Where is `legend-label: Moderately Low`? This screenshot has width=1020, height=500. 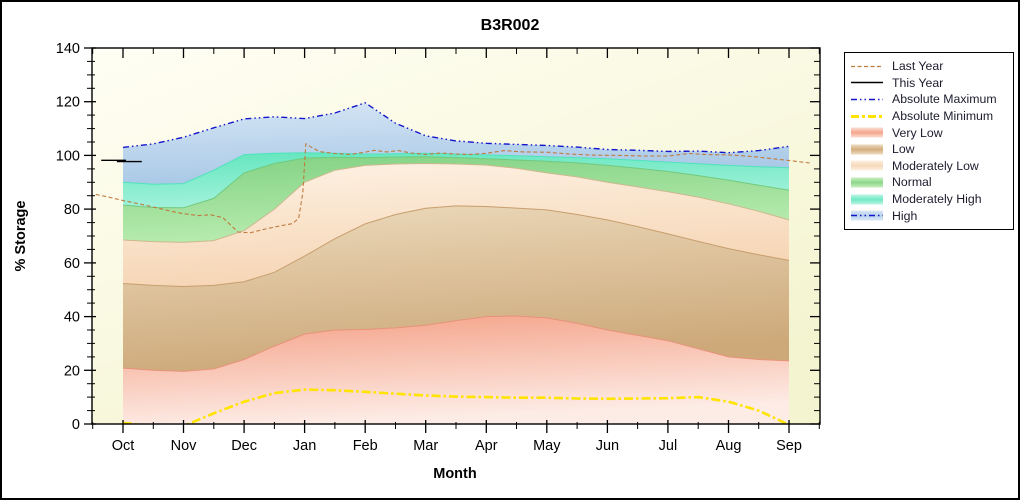 legend-label: Moderately Low is located at coordinates (935, 165).